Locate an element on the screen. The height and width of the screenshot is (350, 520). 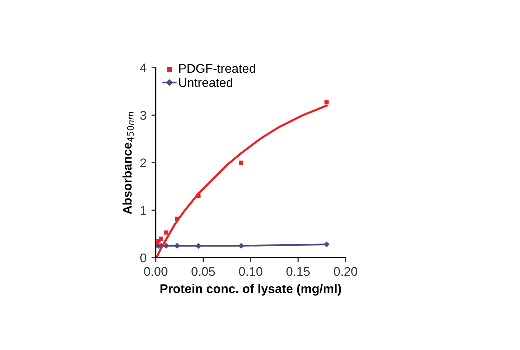
x-tick-label: 0.00 is located at coordinates (156, 271).